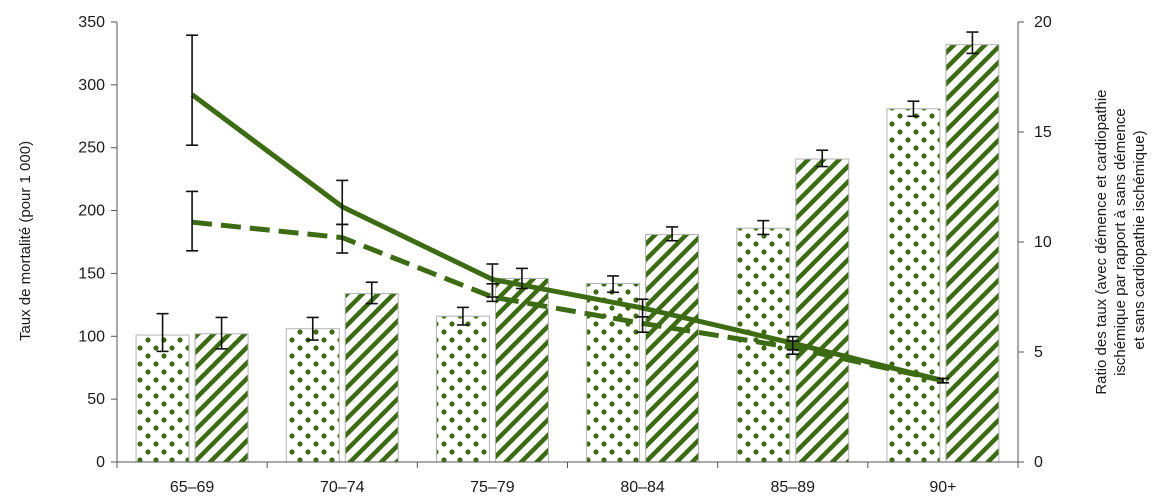 The width and height of the screenshot is (1169, 498). I want to click on y-axis-right-title-line-3: et sans cardiopathie ischémique), so click(1139, 239).